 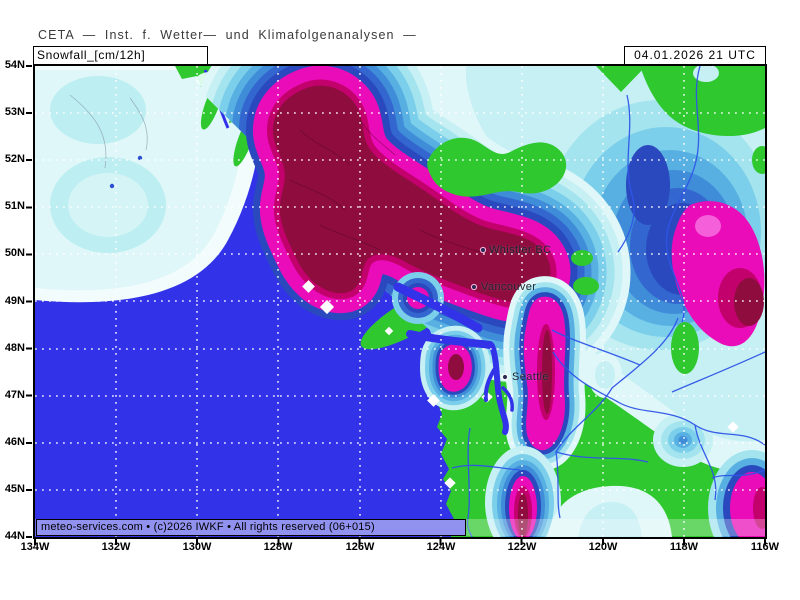 I want to click on snow-spot-olympics, so click(x=455, y=368).